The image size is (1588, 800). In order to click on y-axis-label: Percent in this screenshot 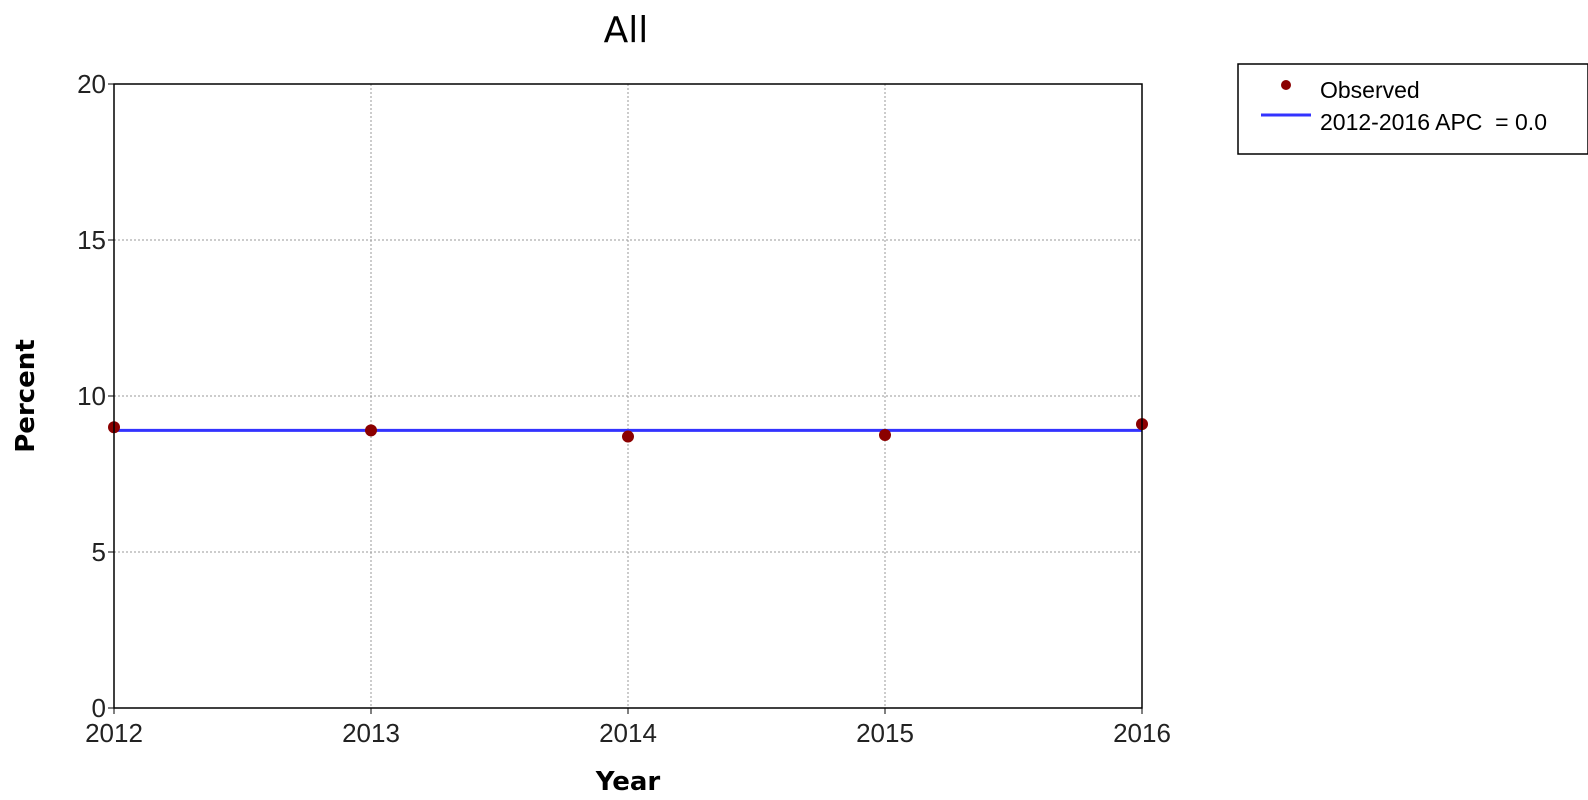, I will do `click(26, 396)`.